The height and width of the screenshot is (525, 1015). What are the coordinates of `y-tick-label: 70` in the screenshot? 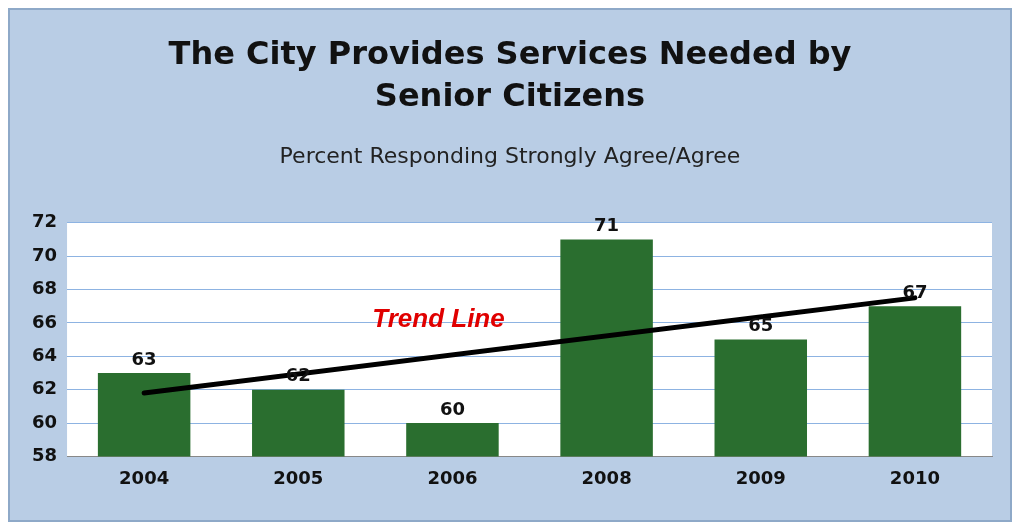 It's located at (44, 254).